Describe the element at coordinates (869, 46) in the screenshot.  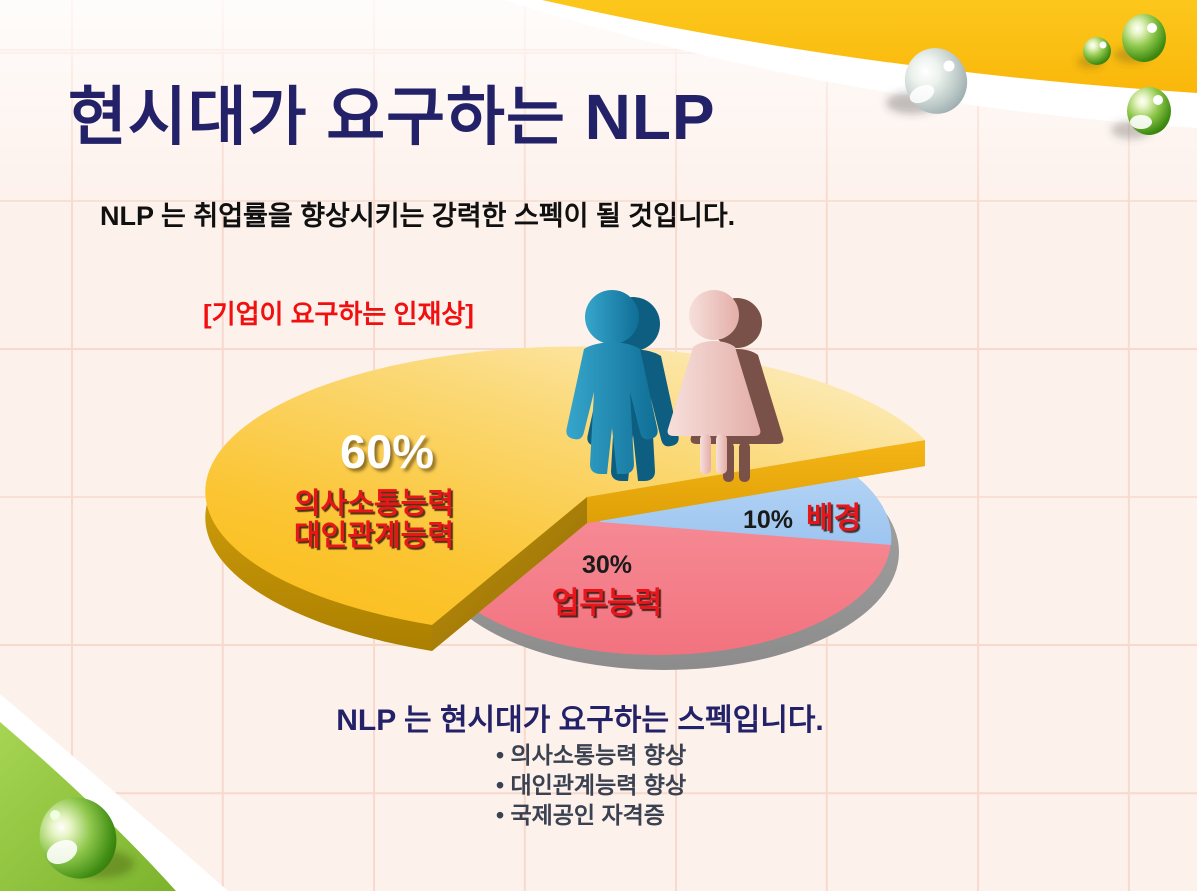
I see `top-banner-shape` at that location.